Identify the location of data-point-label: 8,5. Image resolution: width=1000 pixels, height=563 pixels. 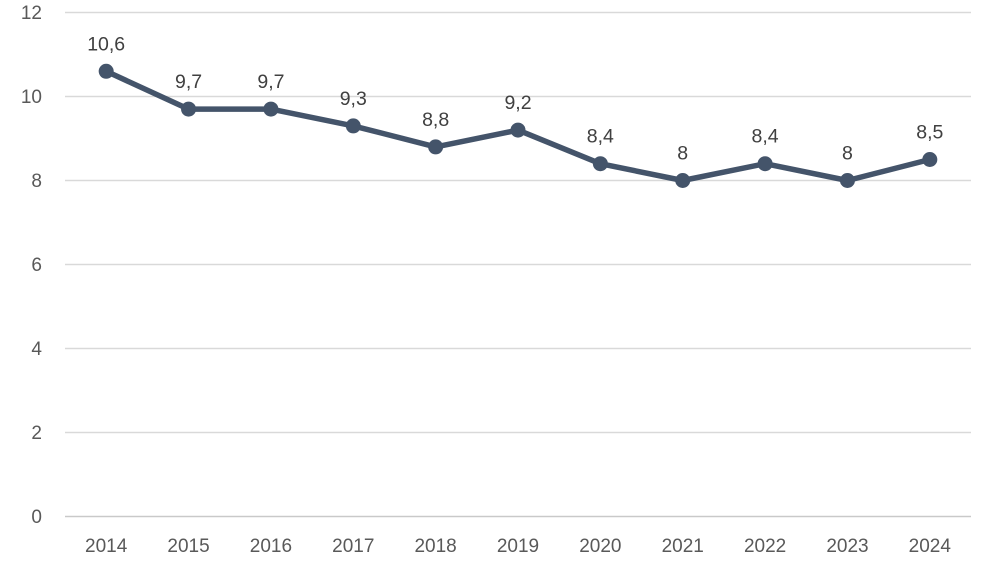
(929, 133).